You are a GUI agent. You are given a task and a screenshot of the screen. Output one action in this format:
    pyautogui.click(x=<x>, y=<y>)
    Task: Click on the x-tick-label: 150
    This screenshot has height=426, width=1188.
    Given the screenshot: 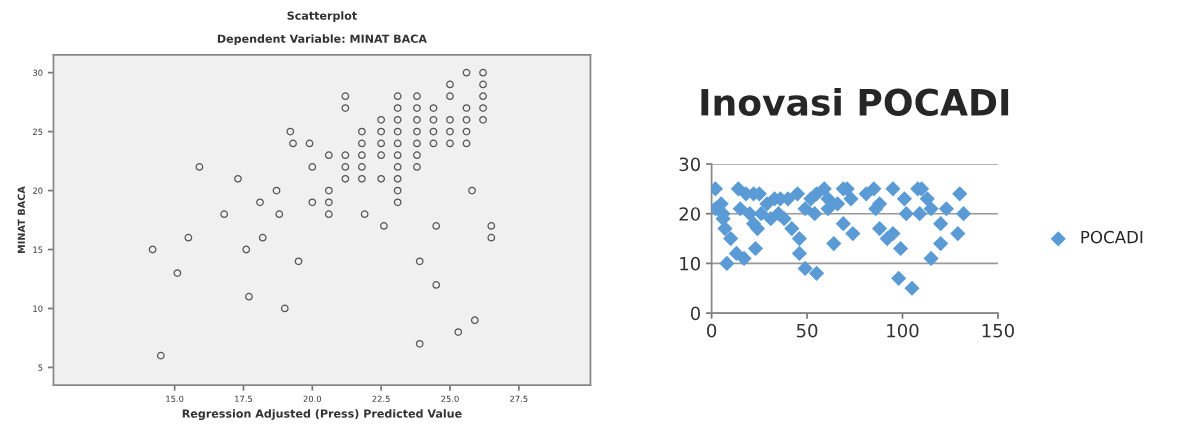 What is the action you would take?
    pyautogui.click(x=998, y=330)
    